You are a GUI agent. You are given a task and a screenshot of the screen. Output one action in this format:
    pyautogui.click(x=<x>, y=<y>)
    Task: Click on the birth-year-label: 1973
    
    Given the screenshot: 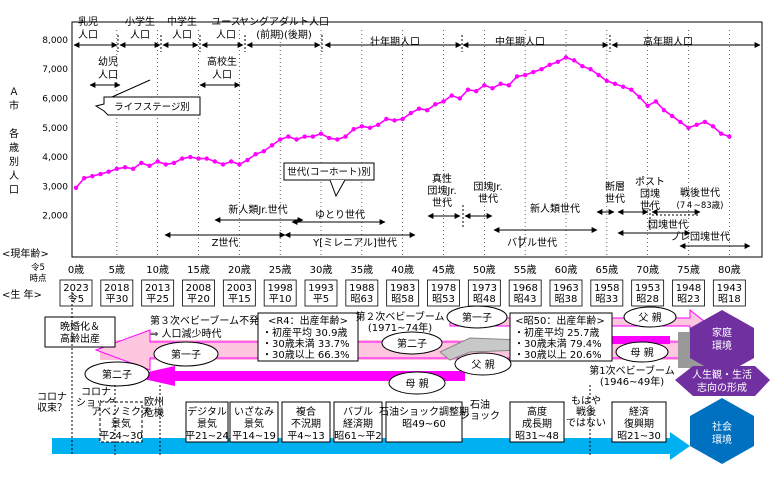 What is the action you would take?
    pyautogui.click(x=484, y=288)
    